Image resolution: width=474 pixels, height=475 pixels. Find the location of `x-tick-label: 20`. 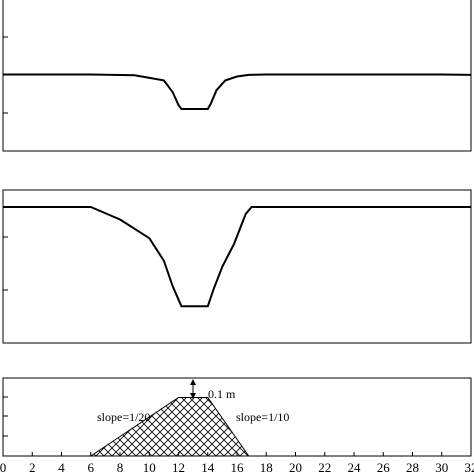

x-tick-label: 20 is located at coordinates (295, 467).